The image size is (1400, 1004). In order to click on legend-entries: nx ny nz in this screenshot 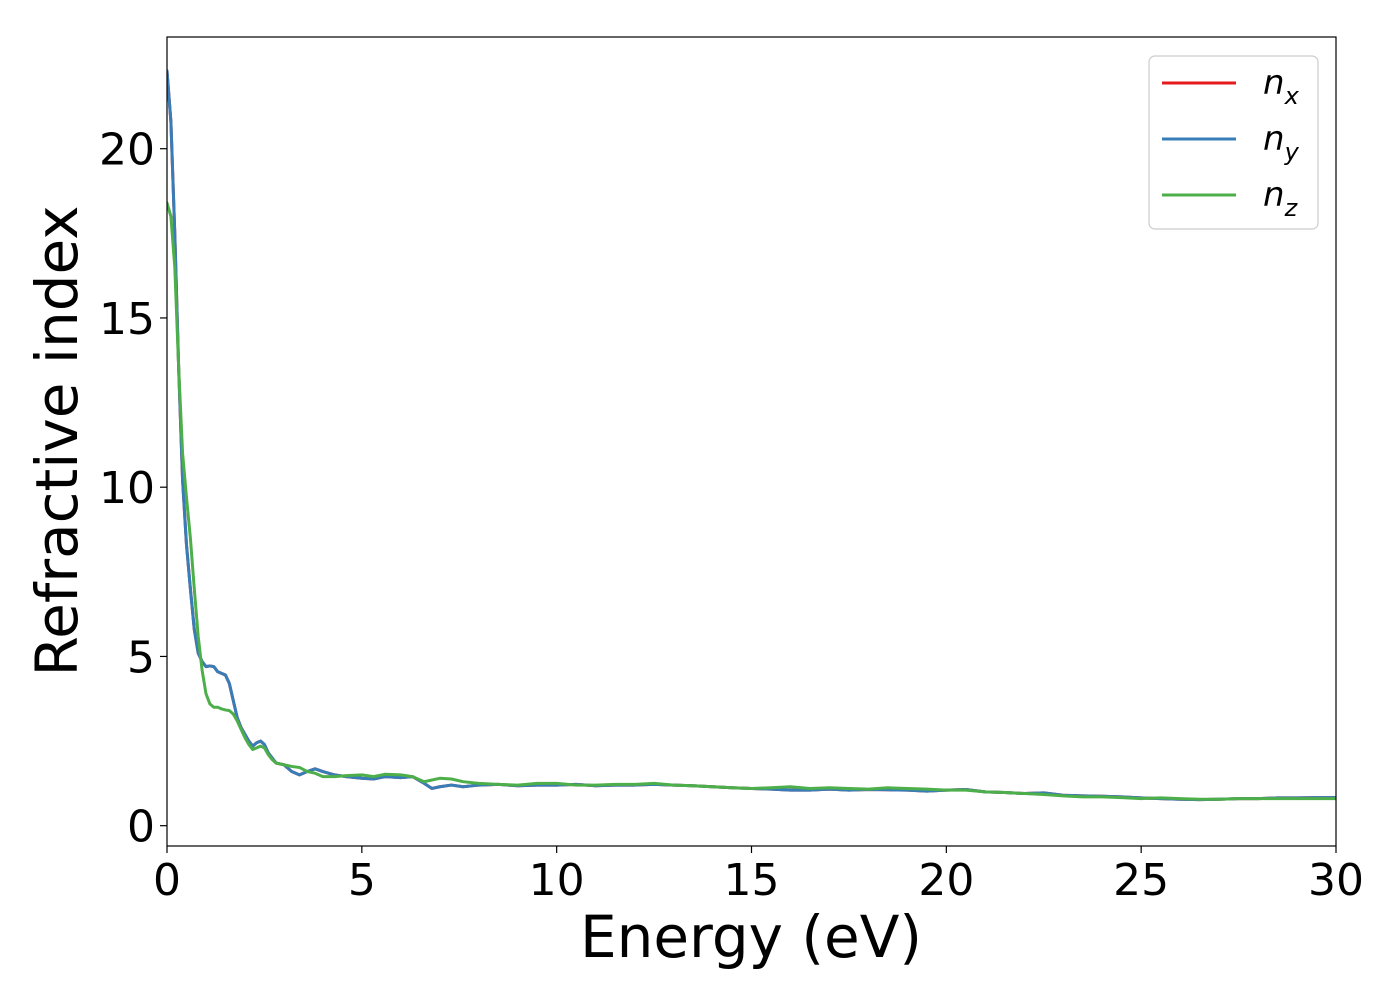, I will do `click(1231, 142)`.